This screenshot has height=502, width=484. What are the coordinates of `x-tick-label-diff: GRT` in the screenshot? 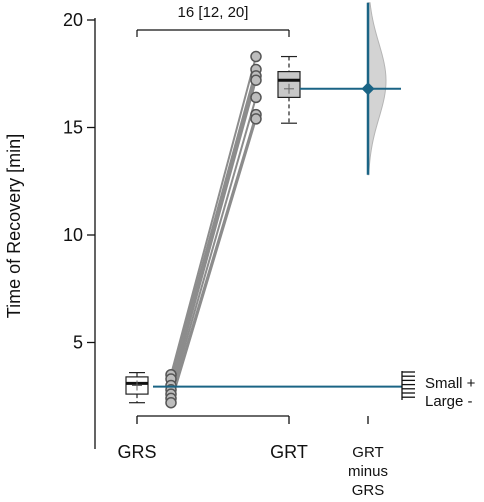 It's located at (367, 452).